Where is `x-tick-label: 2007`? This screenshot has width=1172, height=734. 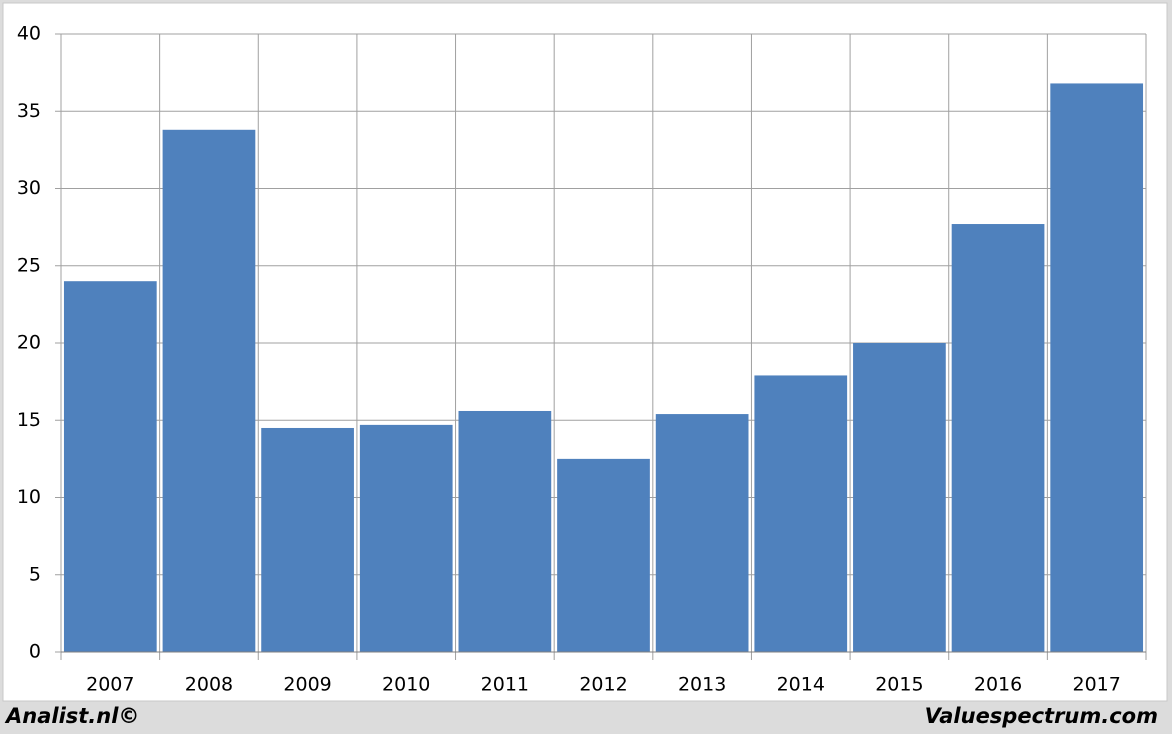
x-tick-label: 2007 is located at coordinates (110, 685).